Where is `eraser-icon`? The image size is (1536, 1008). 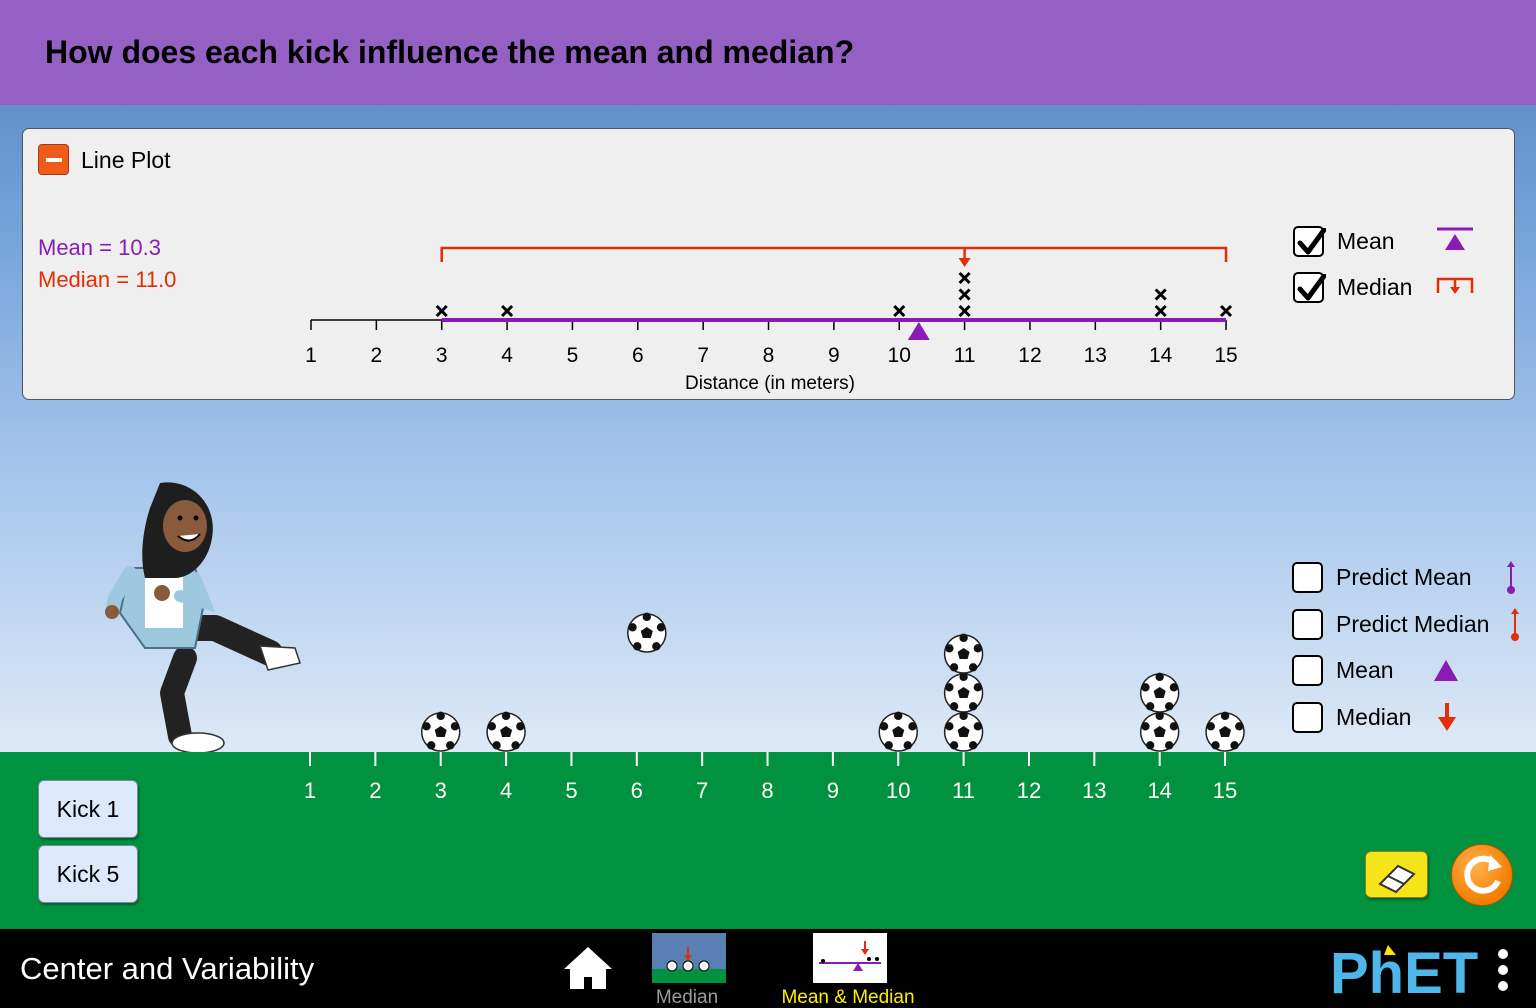
eraser-icon is located at coordinates (1397, 879).